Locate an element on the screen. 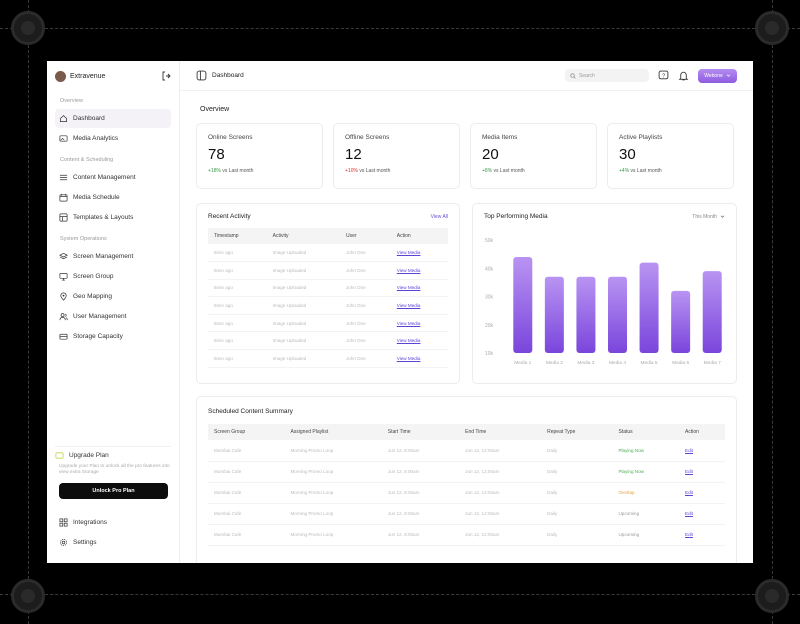 The width and height of the screenshot is (800, 624). sidebar-item-media-analytics: Media Analytics is located at coordinates (113, 138).